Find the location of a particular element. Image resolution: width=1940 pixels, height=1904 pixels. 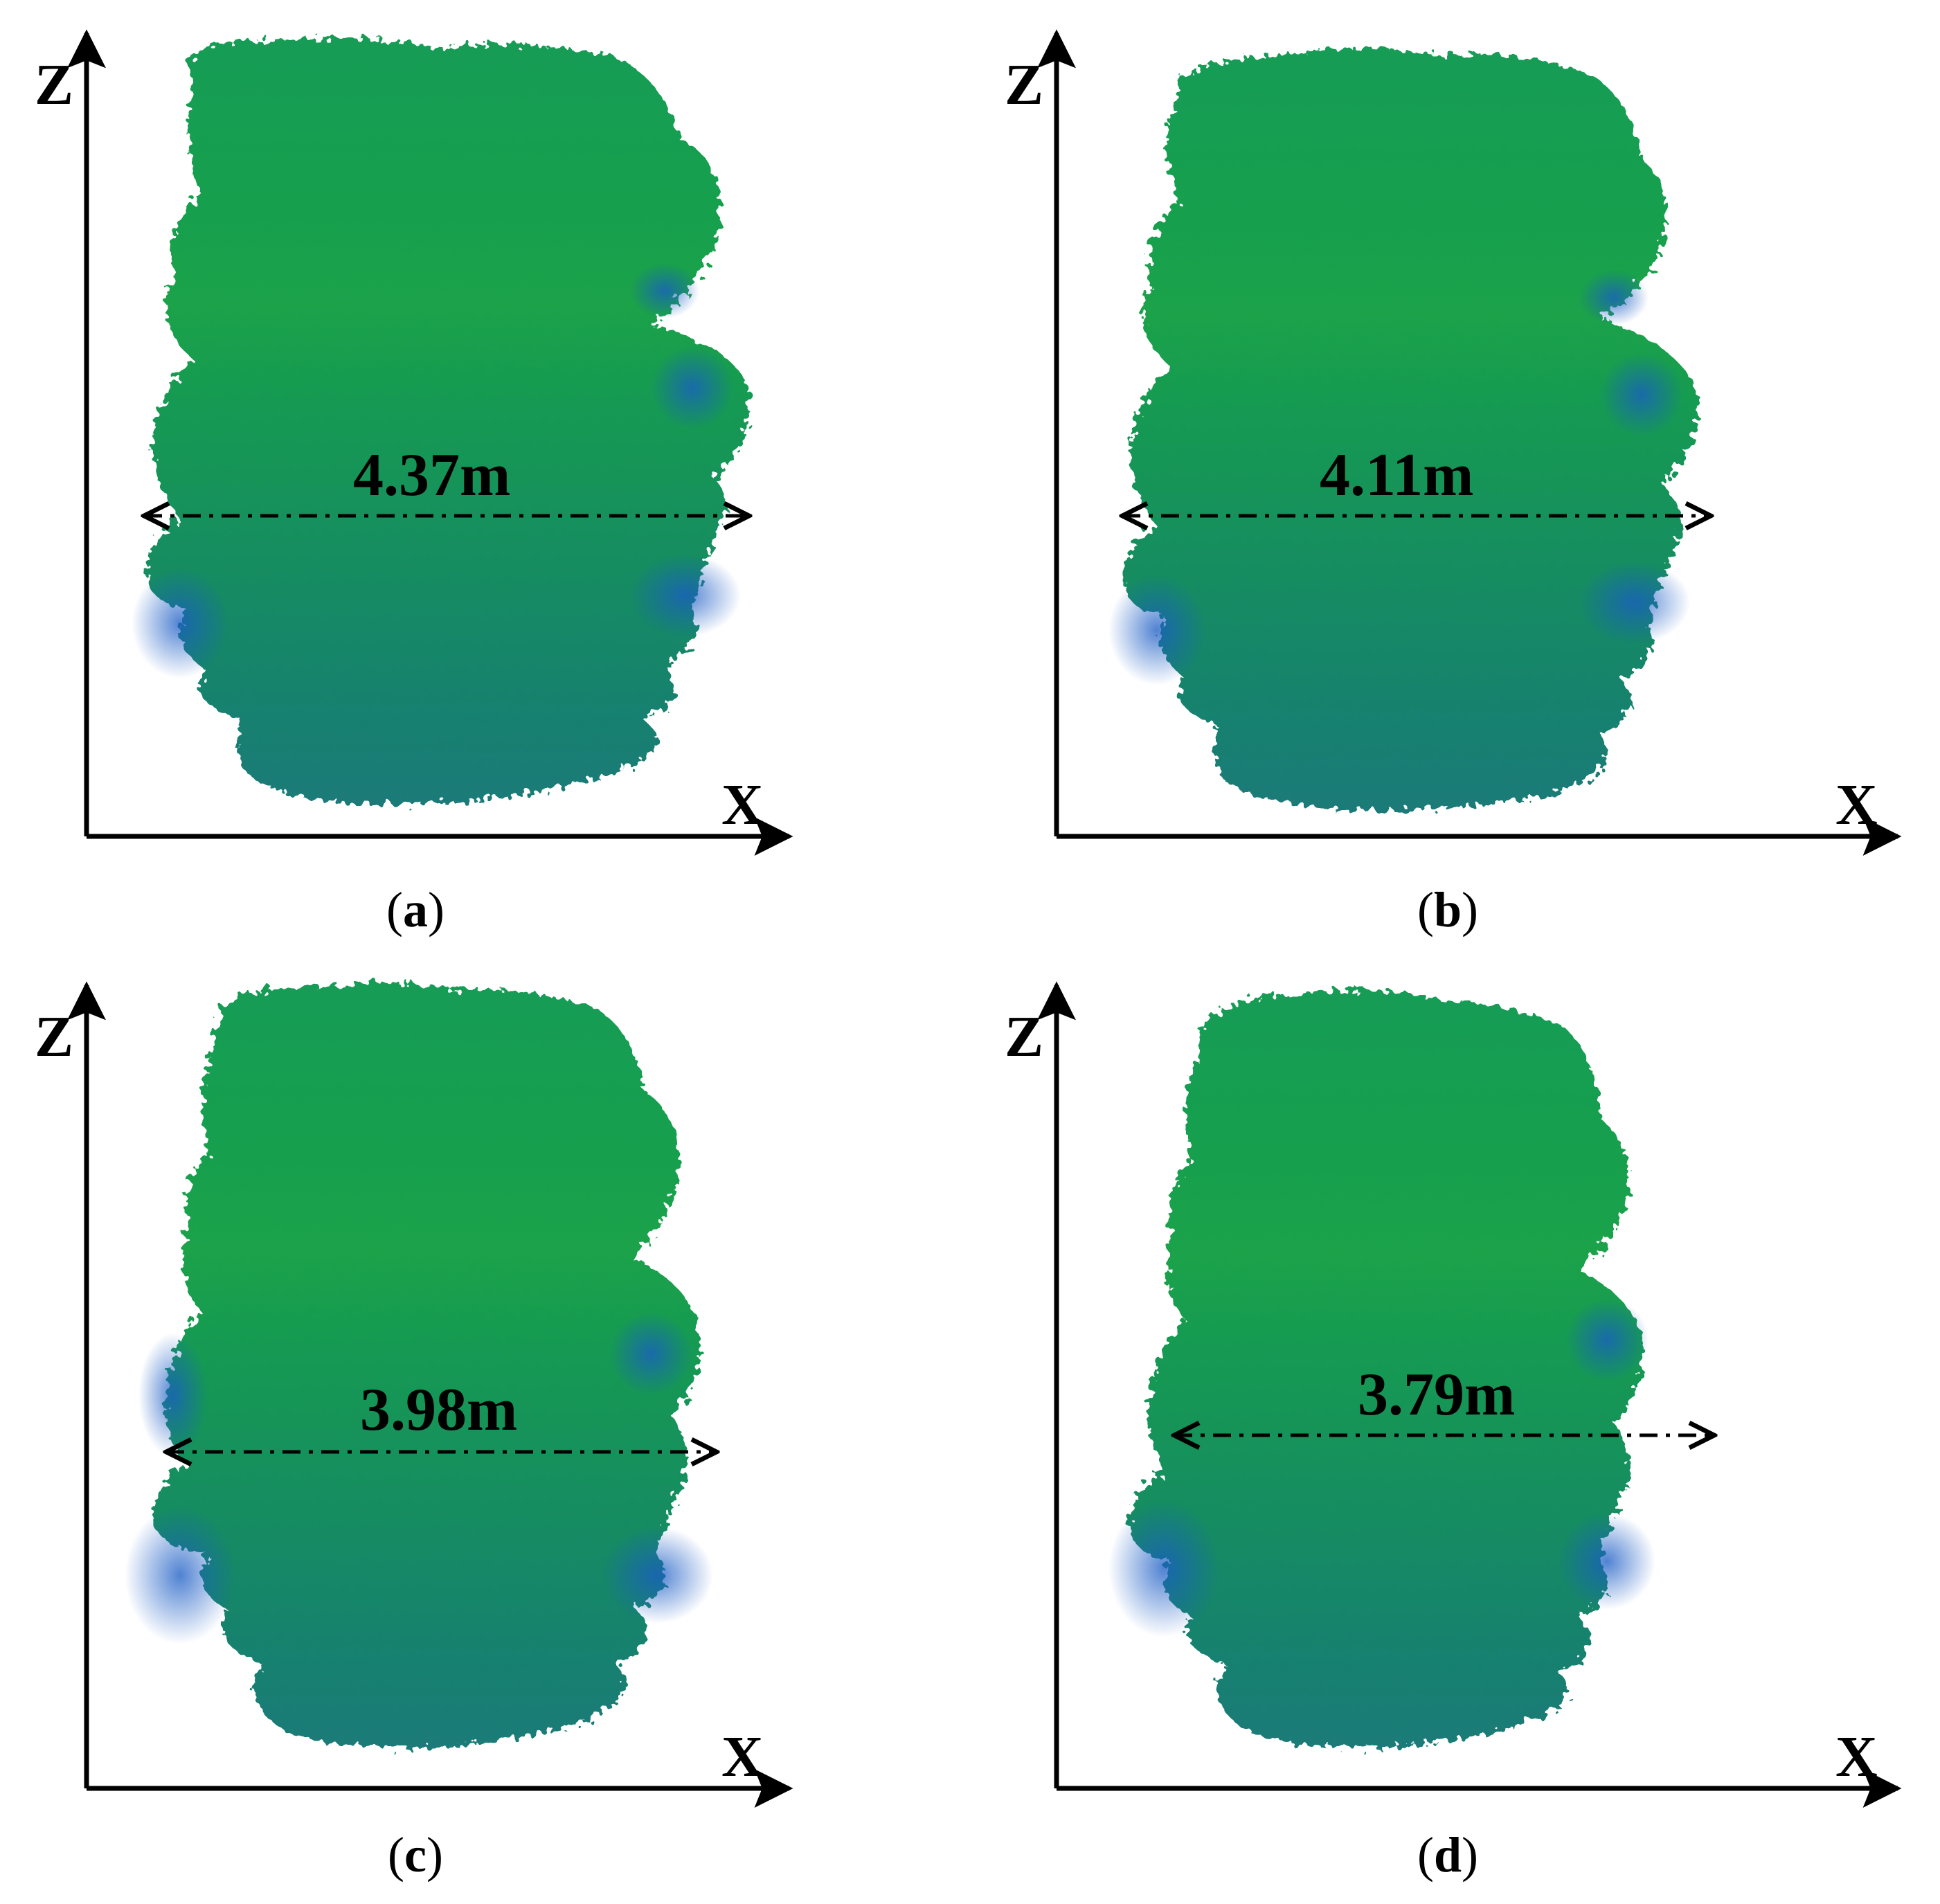

z-axis-label-b: Z is located at coordinates (1024, 85).